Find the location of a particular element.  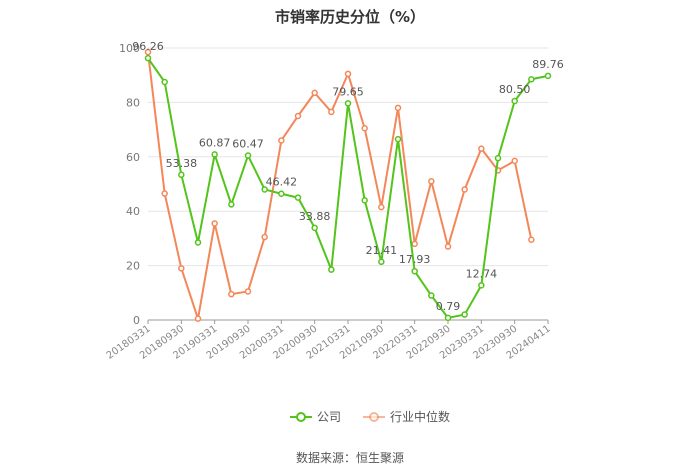

y-tick-label: 60 is located at coordinates (133, 157).